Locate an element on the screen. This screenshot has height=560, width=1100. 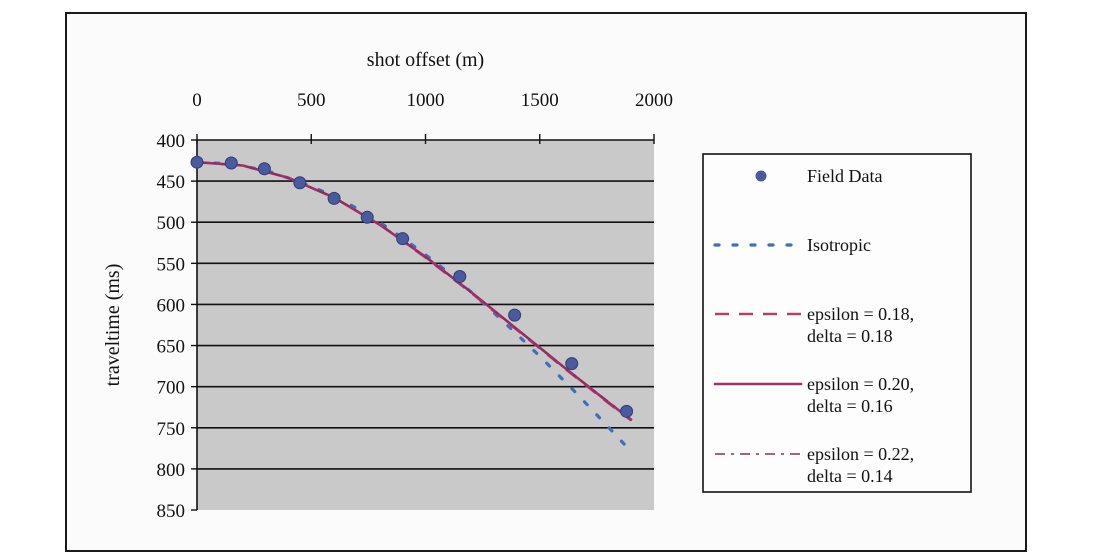
legend-label-line: epsilon = 0.18, is located at coordinates (860, 314).